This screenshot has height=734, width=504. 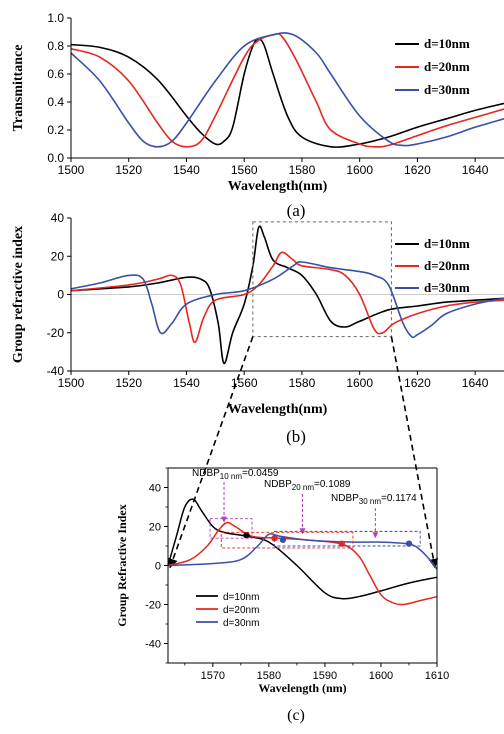 What do you see at coordinates (399, 498) in the screenshot?
I see `ndbp-value: =0.1174` at bounding box center [399, 498].